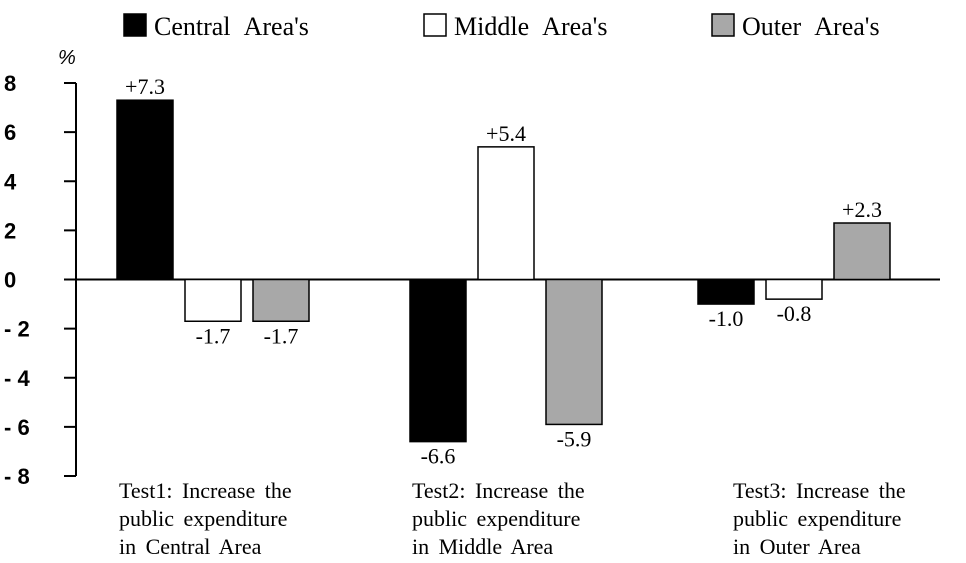 The image size is (966, 563). Describe the element at coordinates (10, 132) in the screenshot. I see `y-tick-label: 6` at that location.